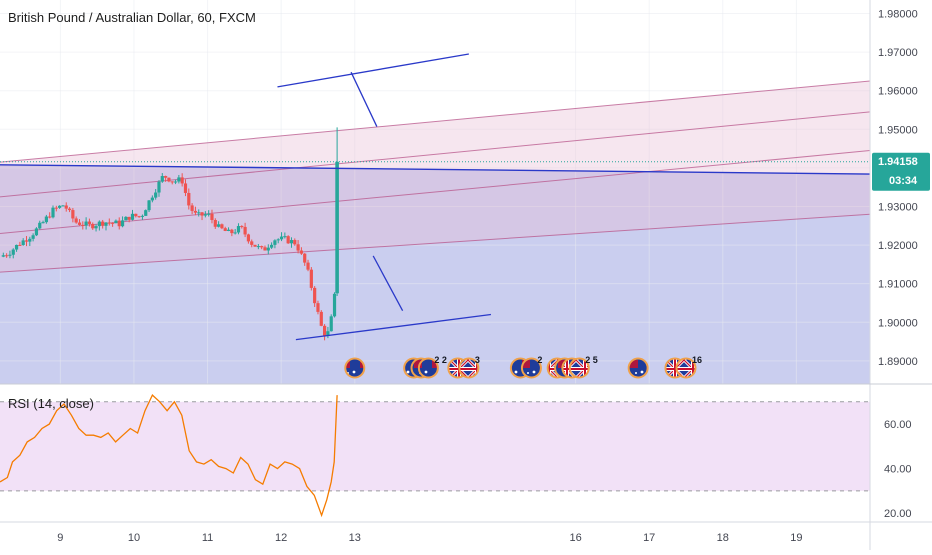 This screenshot has width=932, height=555. I want to click on price-tick-label: 1.97000, so click(898, 53).